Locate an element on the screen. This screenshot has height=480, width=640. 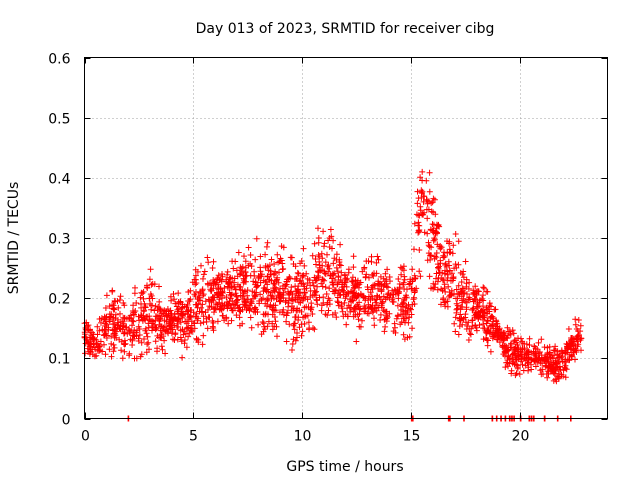
x-axis-label: GPS time / hours is located at coordinates (344, 467).